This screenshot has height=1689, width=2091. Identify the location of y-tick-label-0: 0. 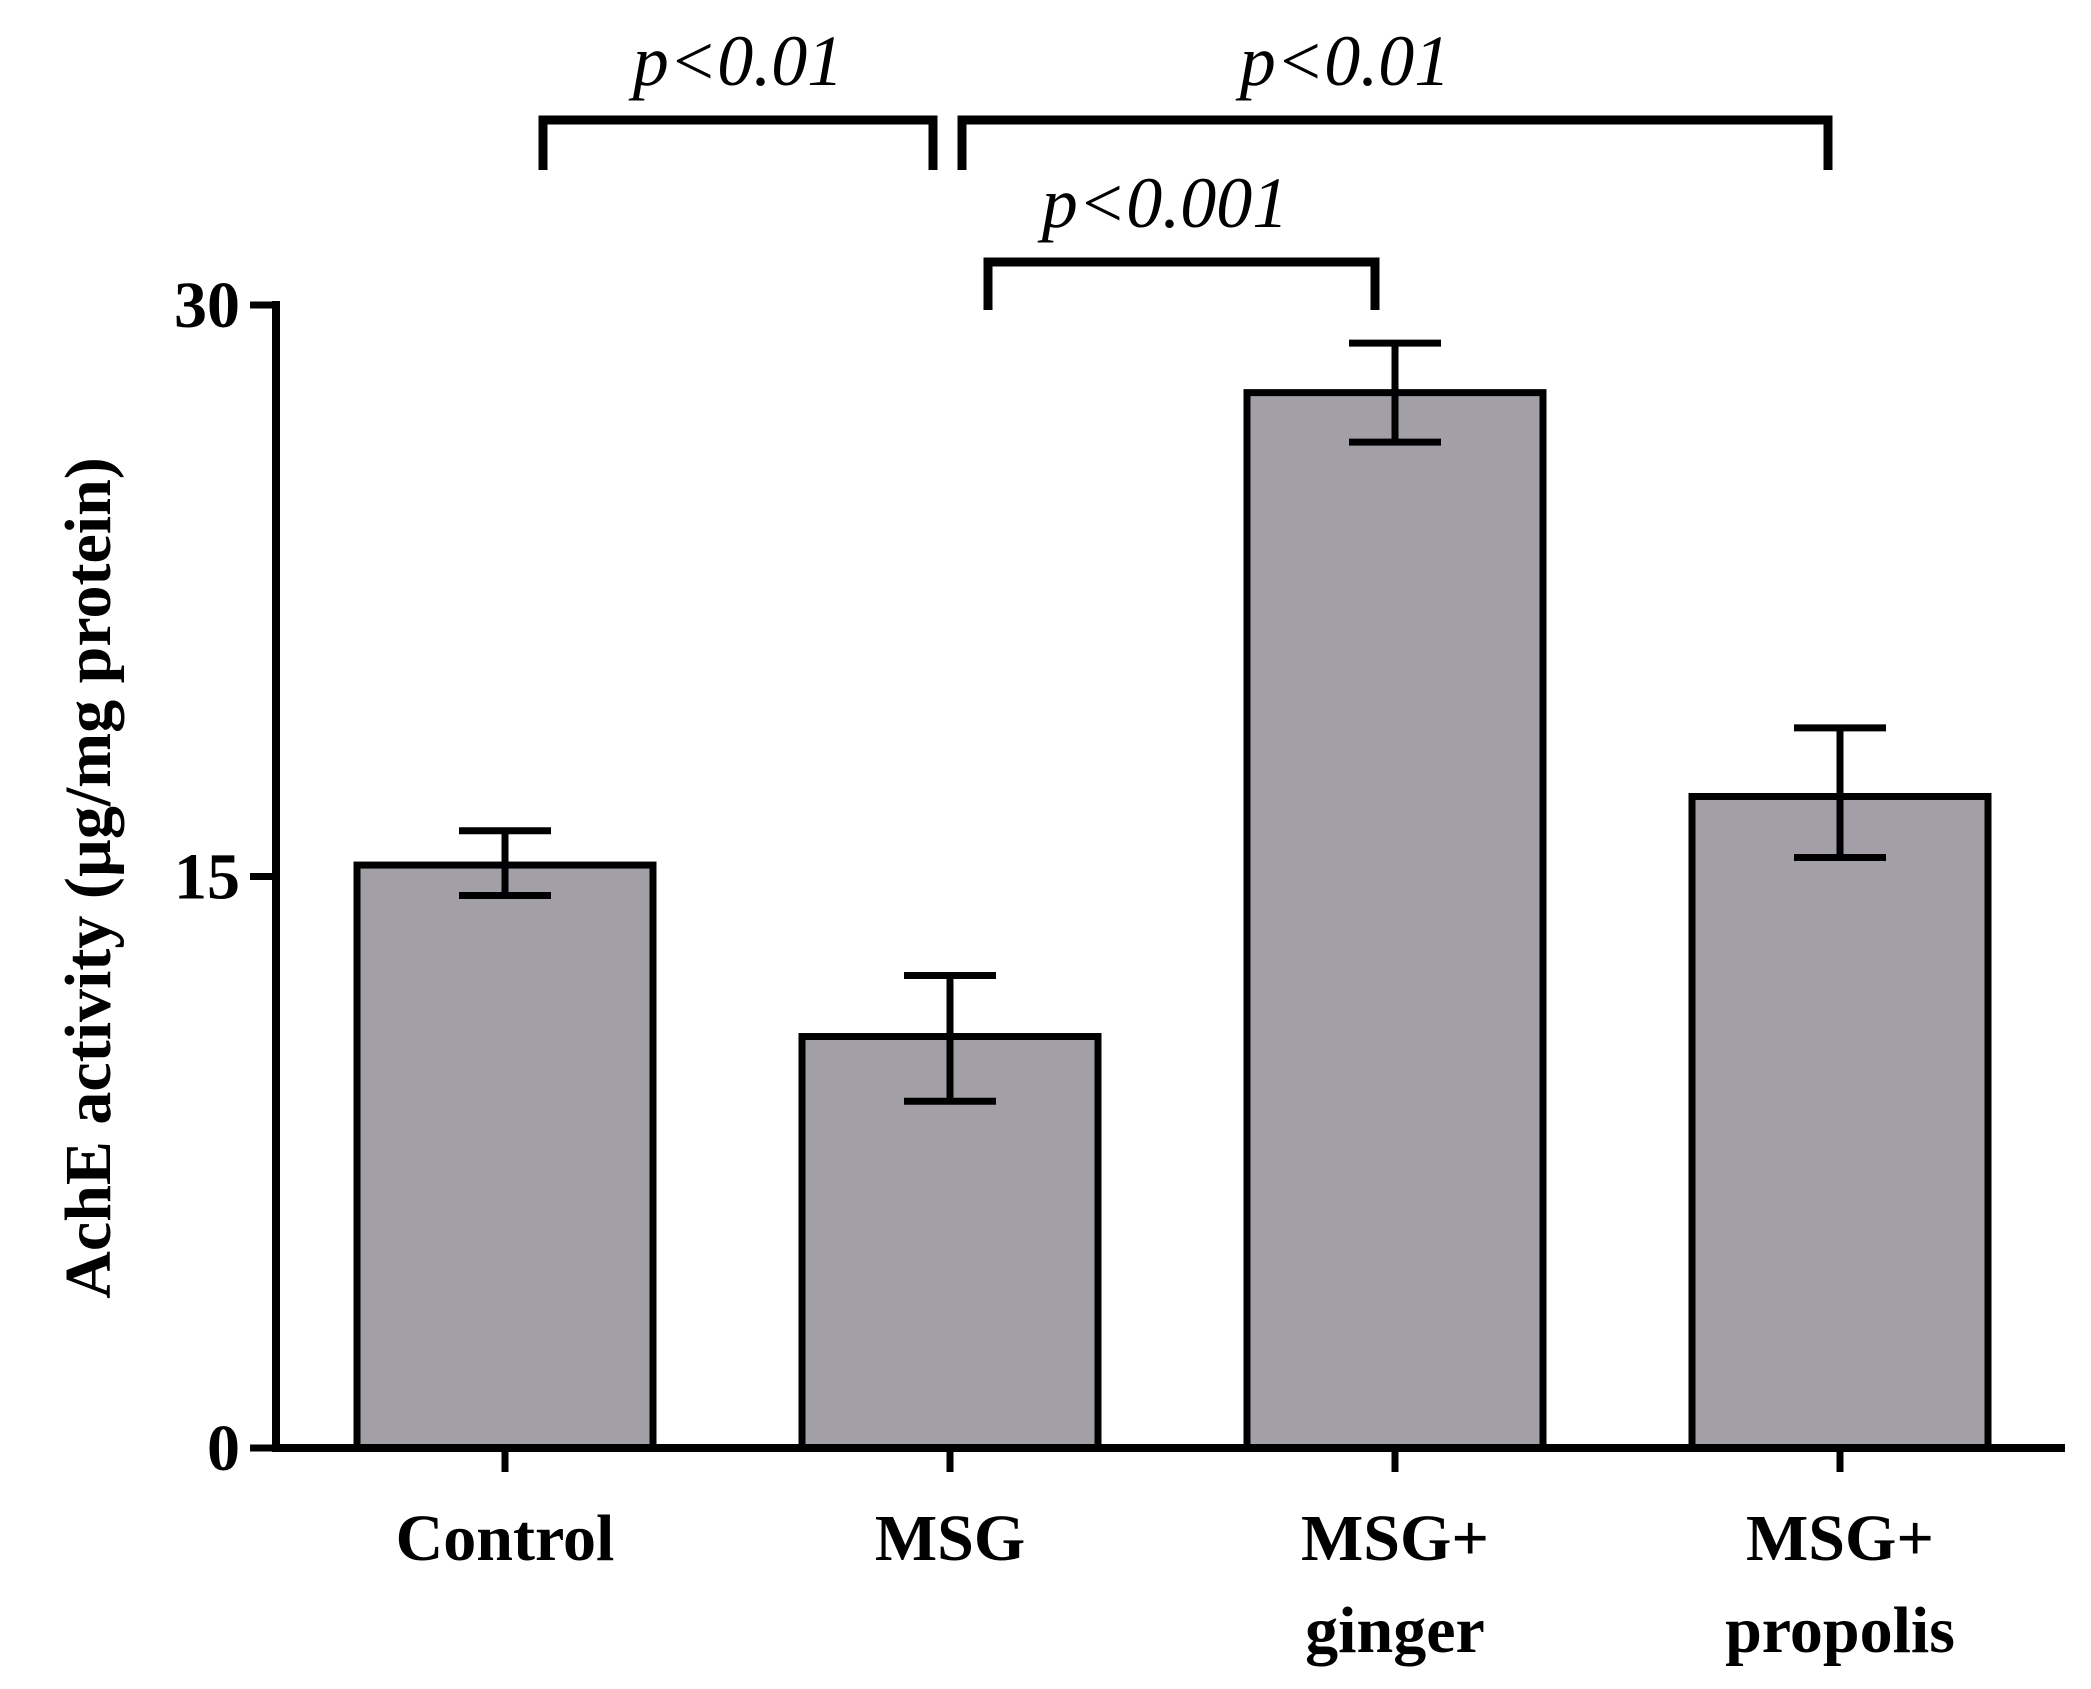
(223, 1448).